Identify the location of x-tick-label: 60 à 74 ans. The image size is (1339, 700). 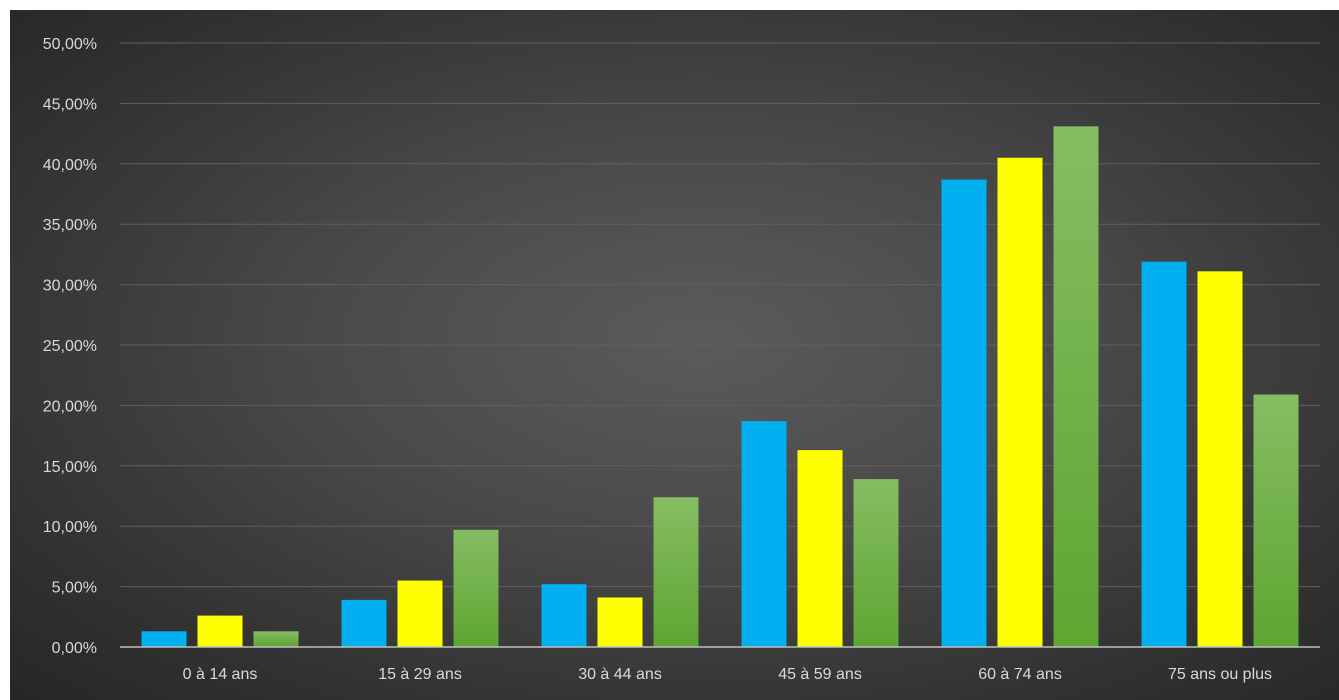
(1020, 674).